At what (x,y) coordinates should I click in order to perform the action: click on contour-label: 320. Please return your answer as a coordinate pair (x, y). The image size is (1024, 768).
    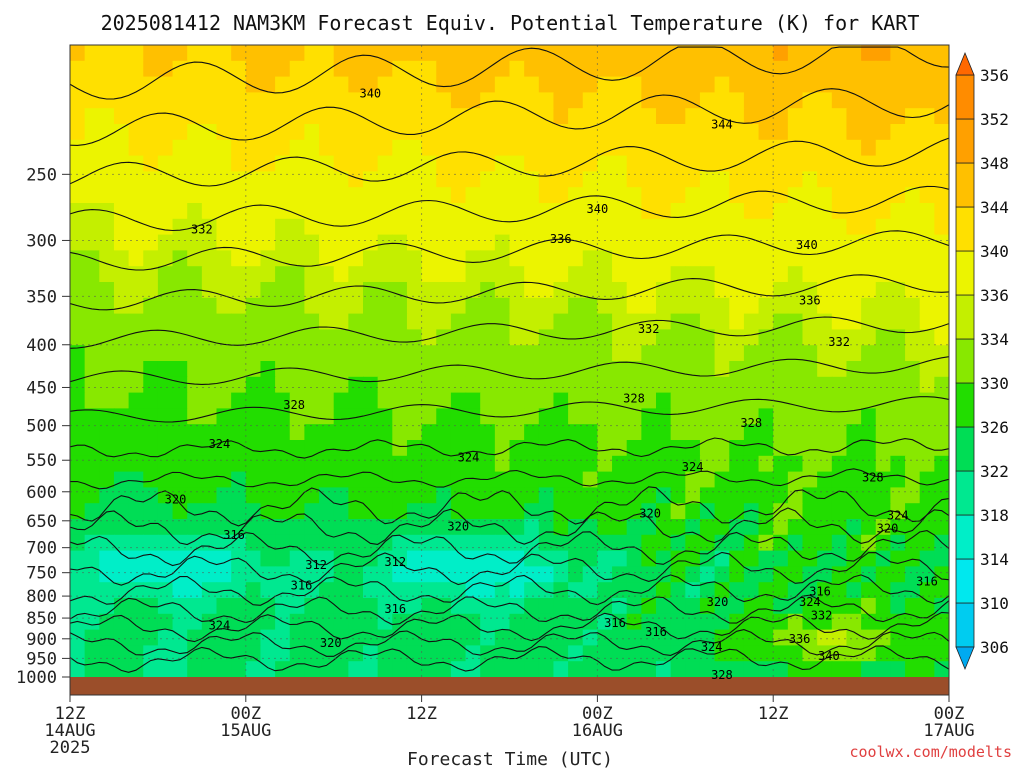
    Looking at the image, I should click on (176, 500).